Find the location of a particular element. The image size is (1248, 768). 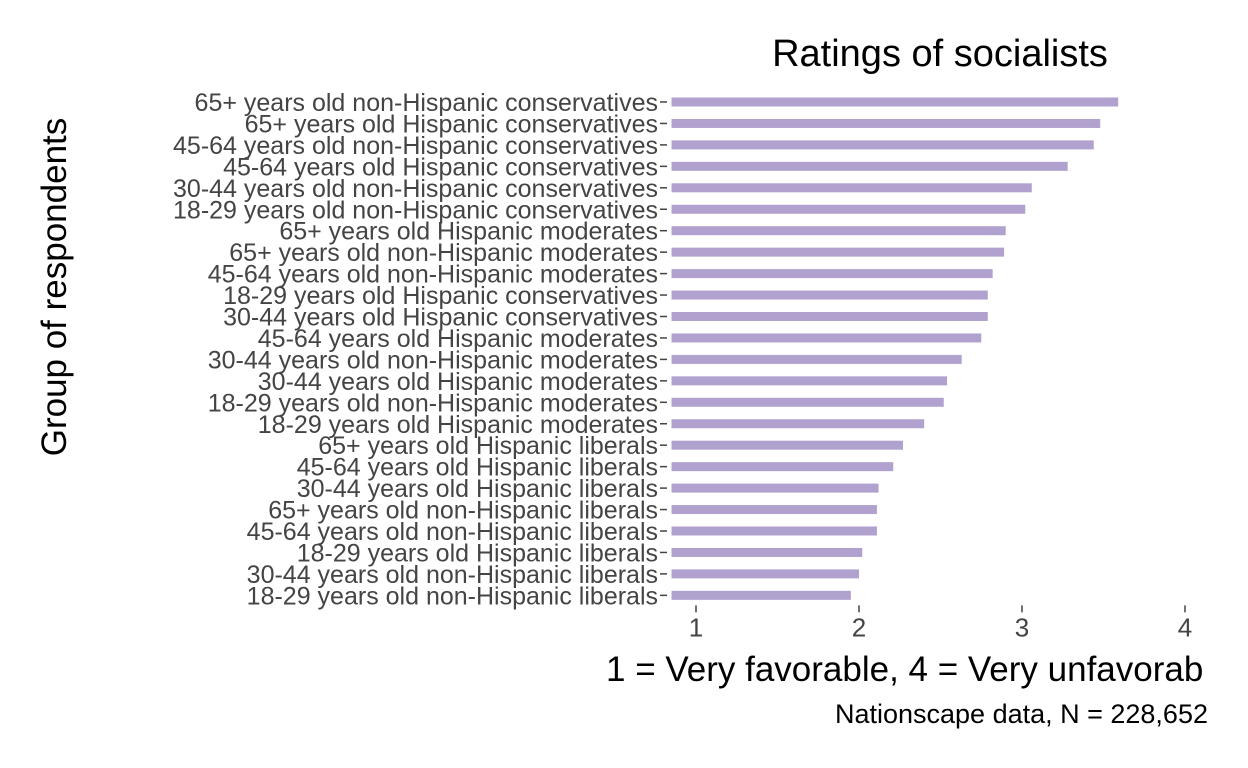

y-tick-label: 45-64 years old Hispanic moderates is located at coordinates (458, 339).